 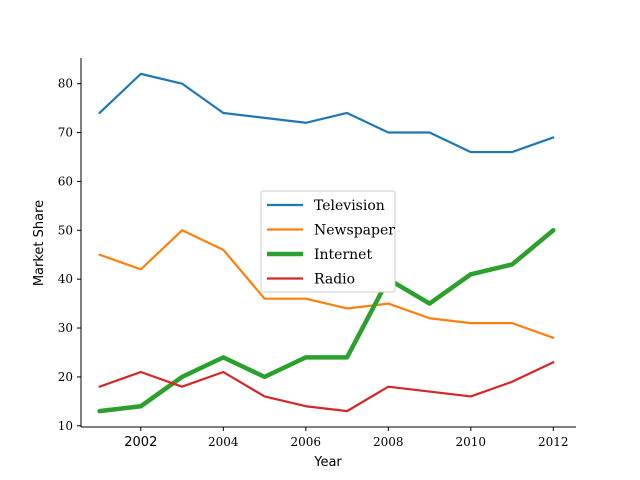 What do you see at coordinates (65, 133) in the screenshot?
I see `y-tick-label-70: 70` at bounding box center [65, 133].